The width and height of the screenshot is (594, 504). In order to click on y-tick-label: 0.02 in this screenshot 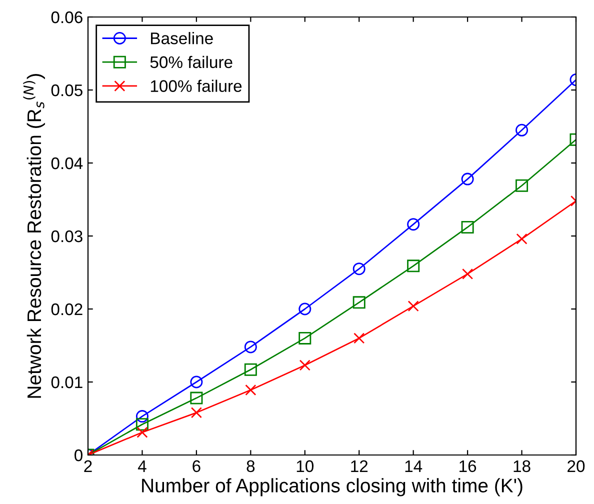, I will do `click(66, 309)`.